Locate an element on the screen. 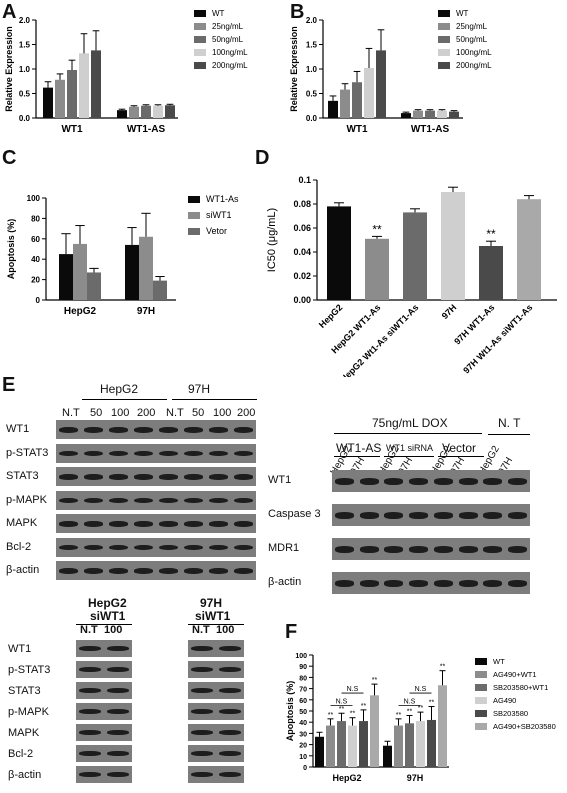  ns-label: N.S is located at coordinates (421, 689).